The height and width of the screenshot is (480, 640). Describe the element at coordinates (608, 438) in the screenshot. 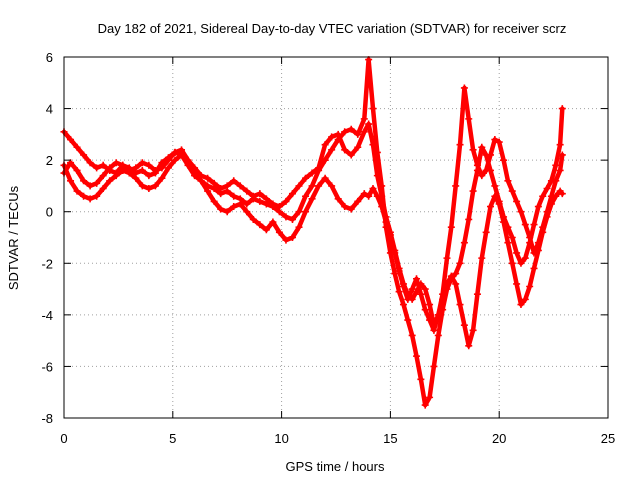

I see `x-tick-label: 25` at that location.